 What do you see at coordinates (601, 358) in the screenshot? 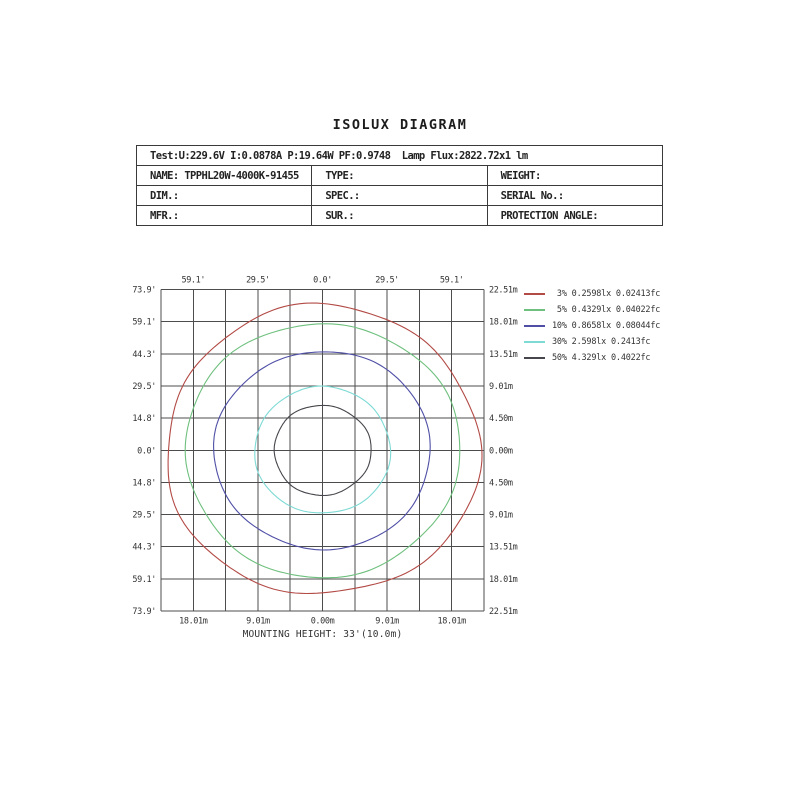
I see `legend-label: 50% 4.329lx 0.4022fc` at bounding box center [601, 358].